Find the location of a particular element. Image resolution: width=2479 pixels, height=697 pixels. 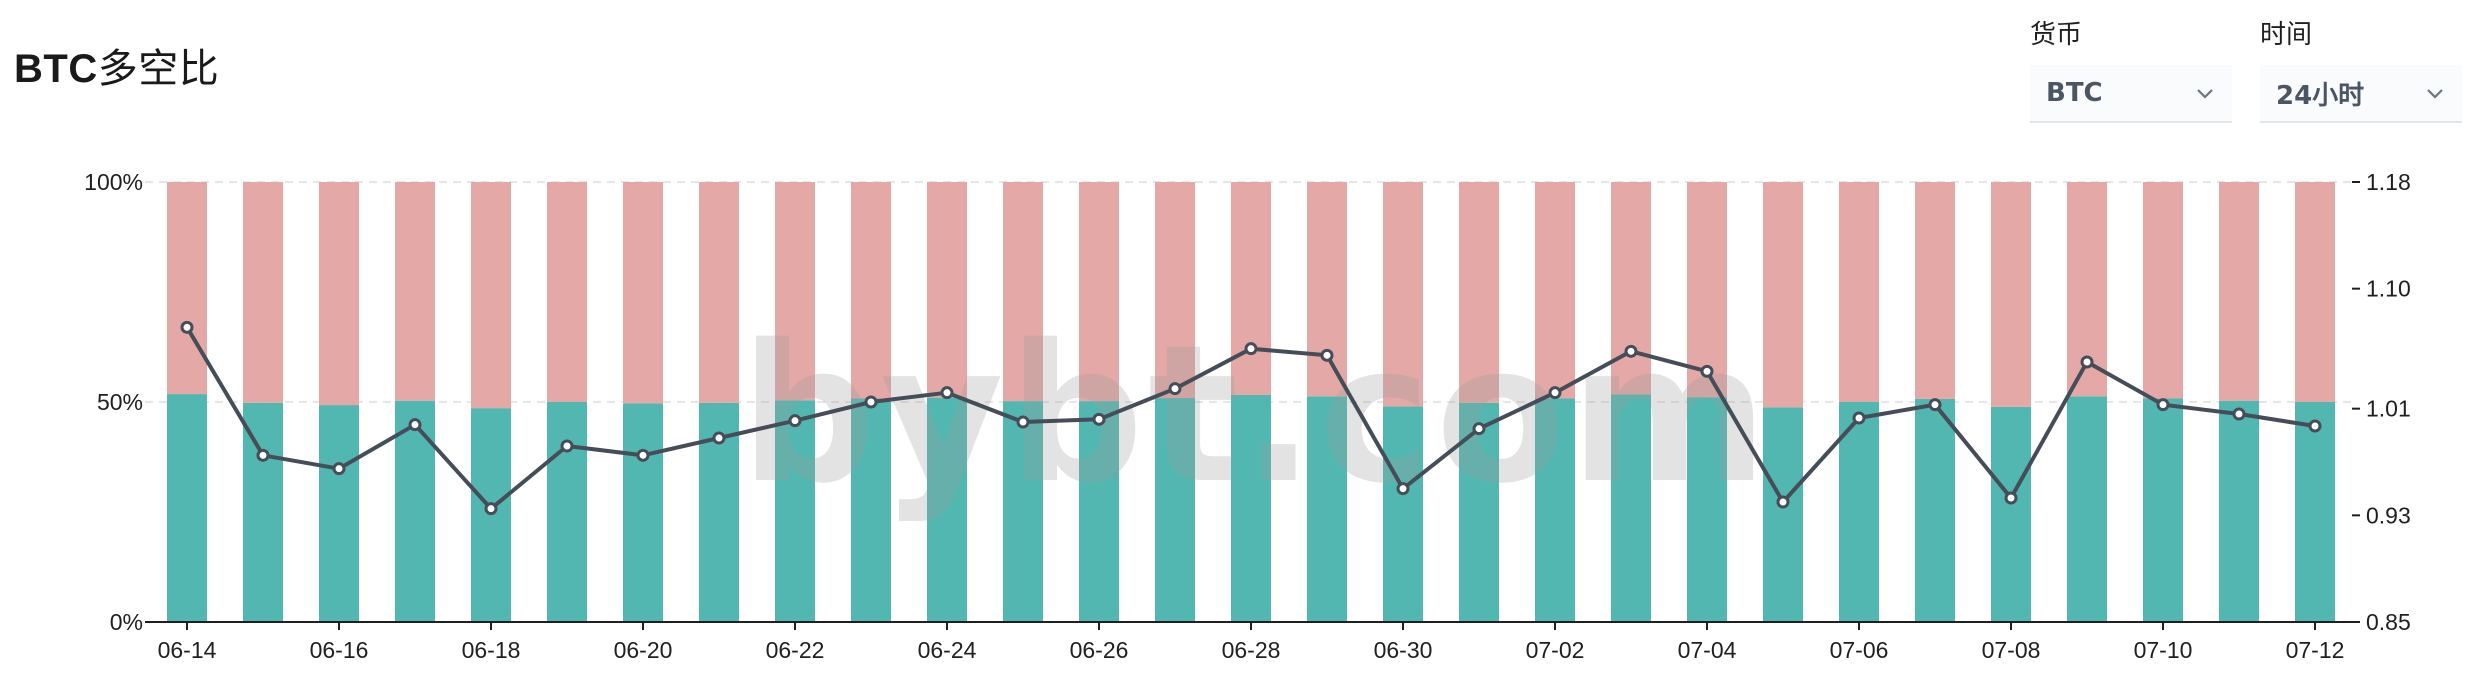

currency-filter: 货币 BTC is located at coordinates (2131, 68).